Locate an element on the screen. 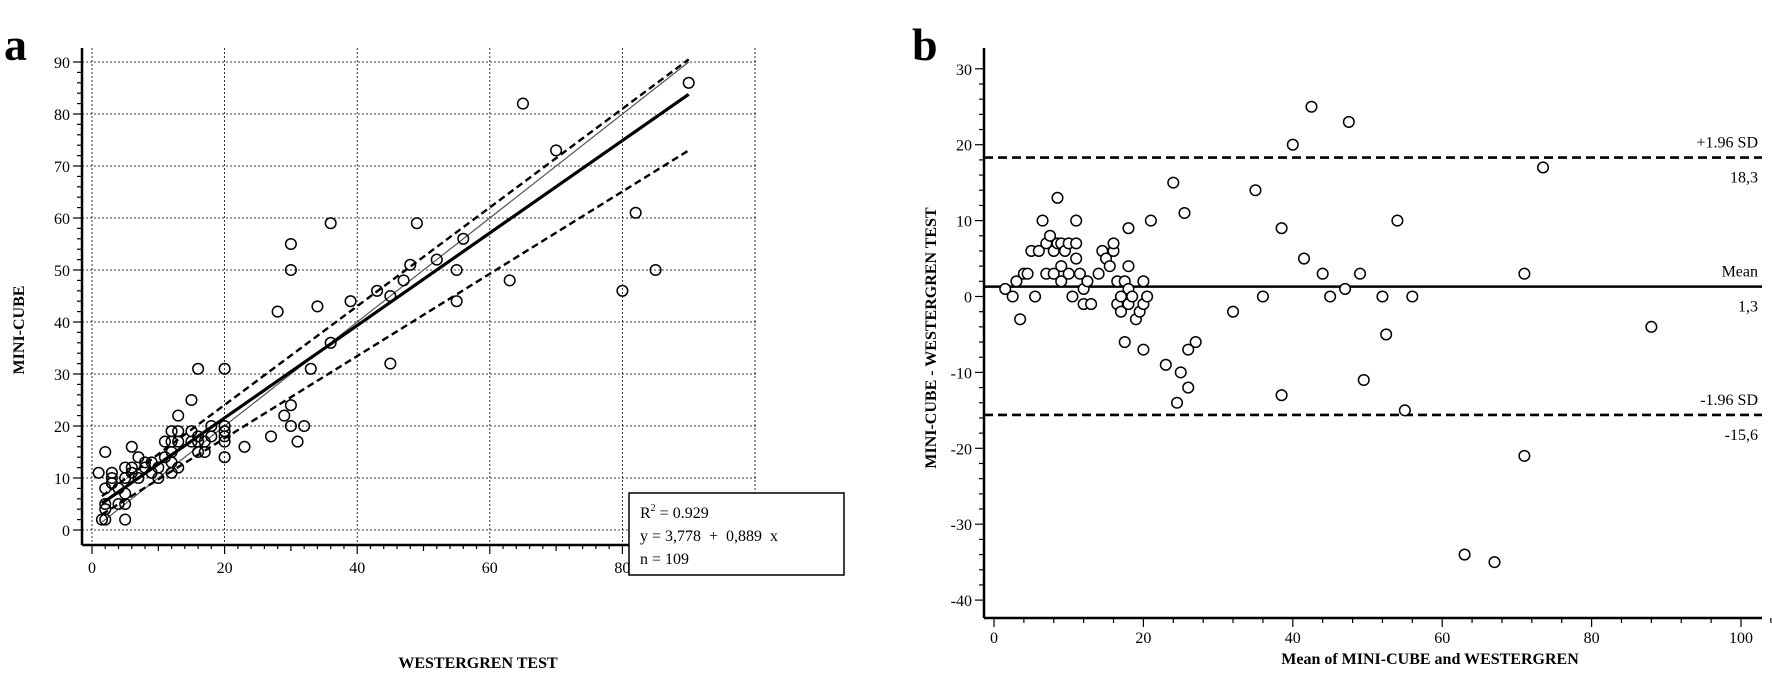 The image size is (1772, 680). y-tick-label: -30 is located at coordinates (961, 525).